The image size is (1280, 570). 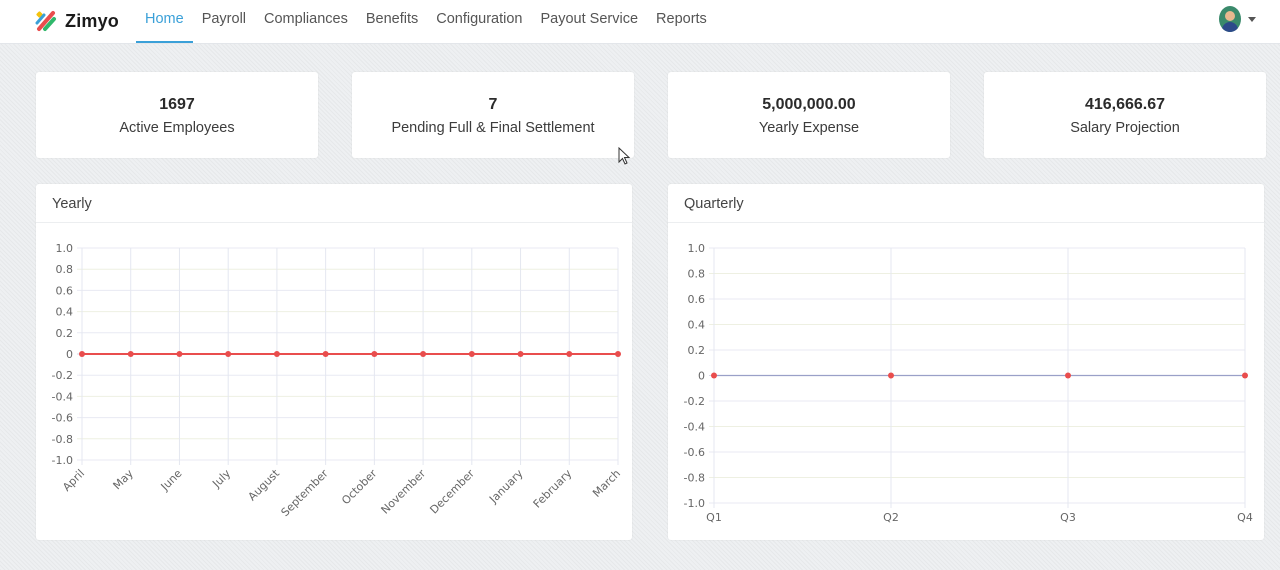 I want to click on x-tick-label: Q2, so click(x=891, y=517).